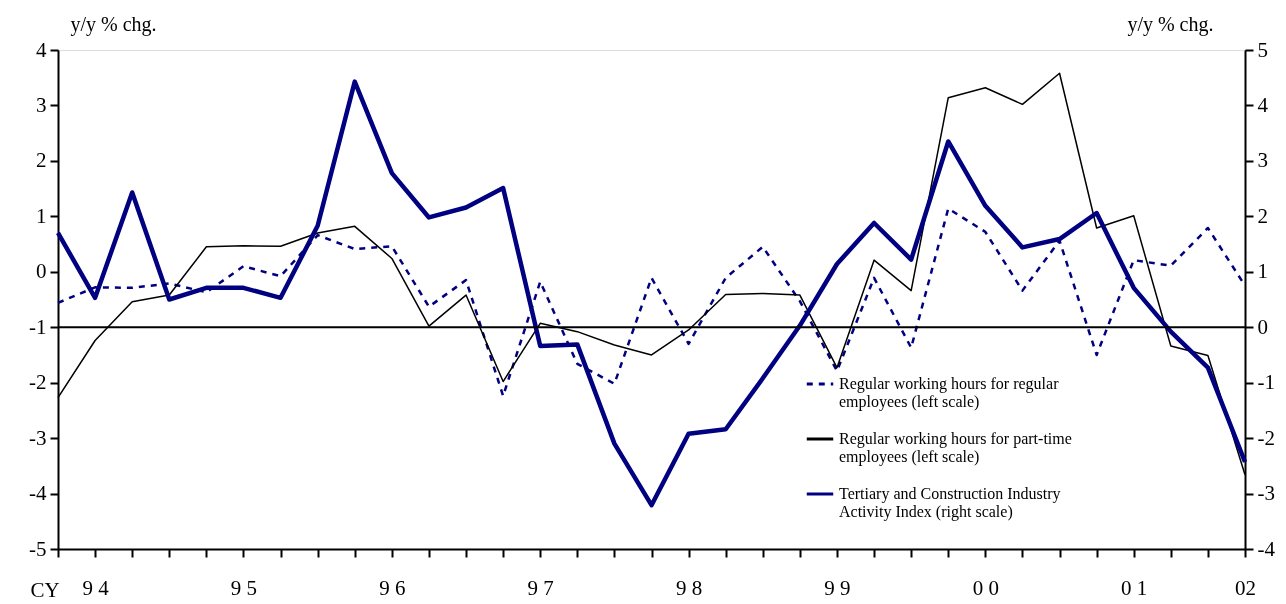 The height and width of the screenshot is (604, 1286). I want to click on x-tick-label: 9 5, so click(244, 587).